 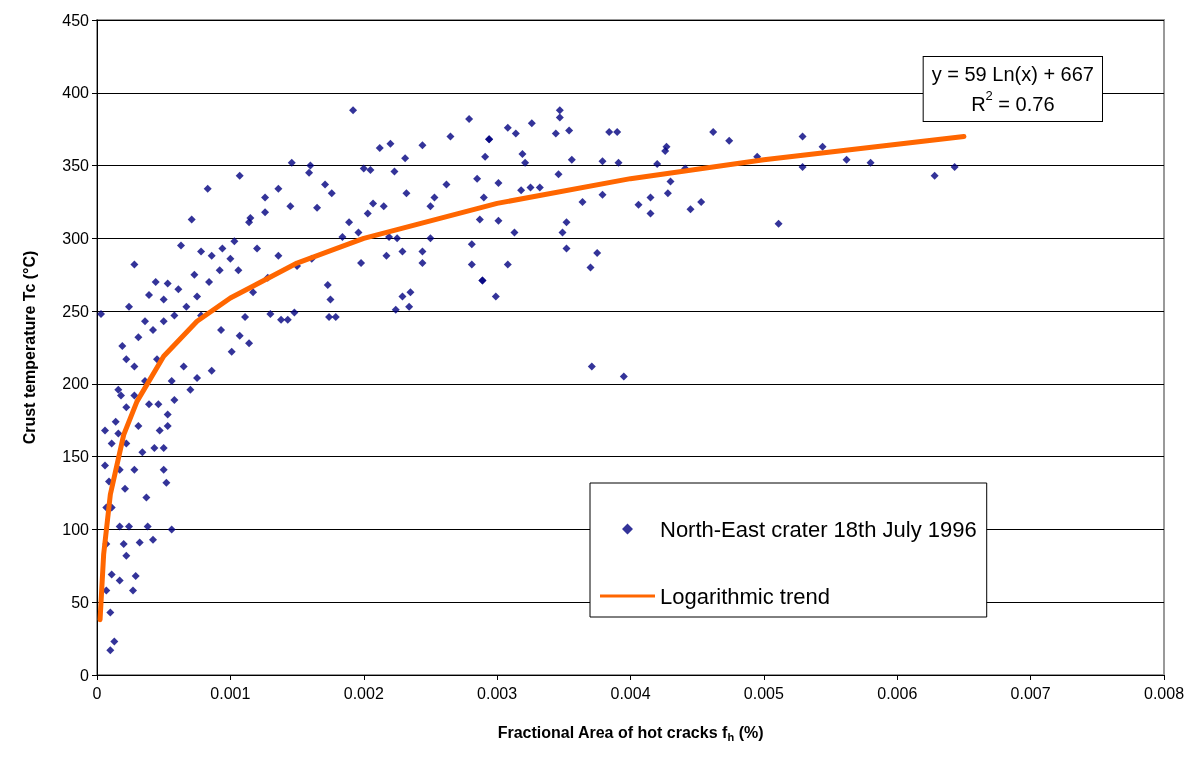 I want to click on y-tick-label: 0, so click(x=85, y=675).